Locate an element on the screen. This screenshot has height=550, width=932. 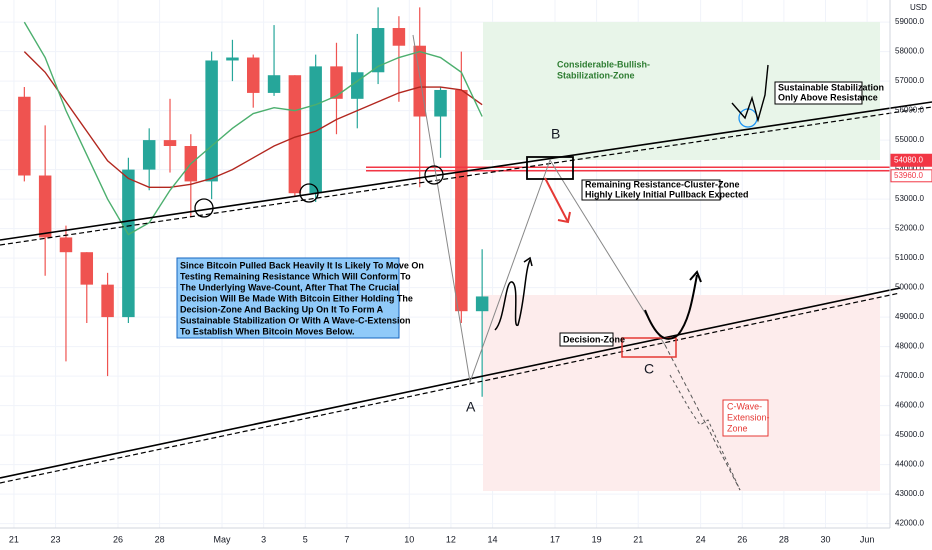
x-tick-label: 23 is located at coordinates (56, 539).